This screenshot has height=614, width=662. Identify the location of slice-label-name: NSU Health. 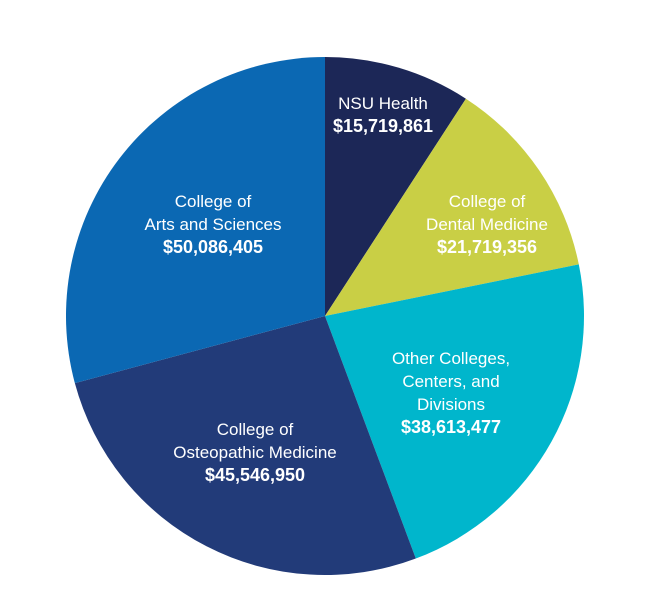
(383, 103).